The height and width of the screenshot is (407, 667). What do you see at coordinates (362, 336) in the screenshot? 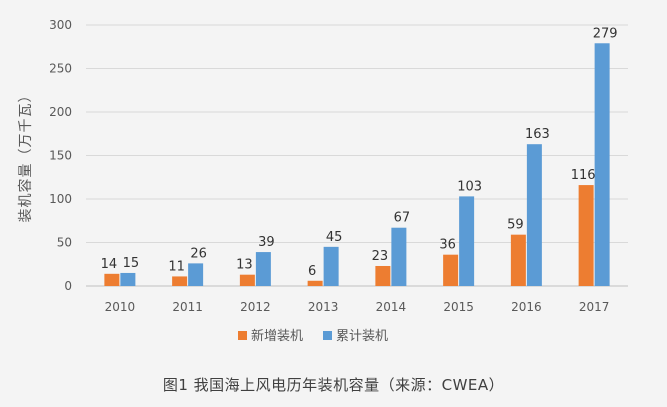
I see `legend-label-1: 累计装机` at bounding box center [362, 336].